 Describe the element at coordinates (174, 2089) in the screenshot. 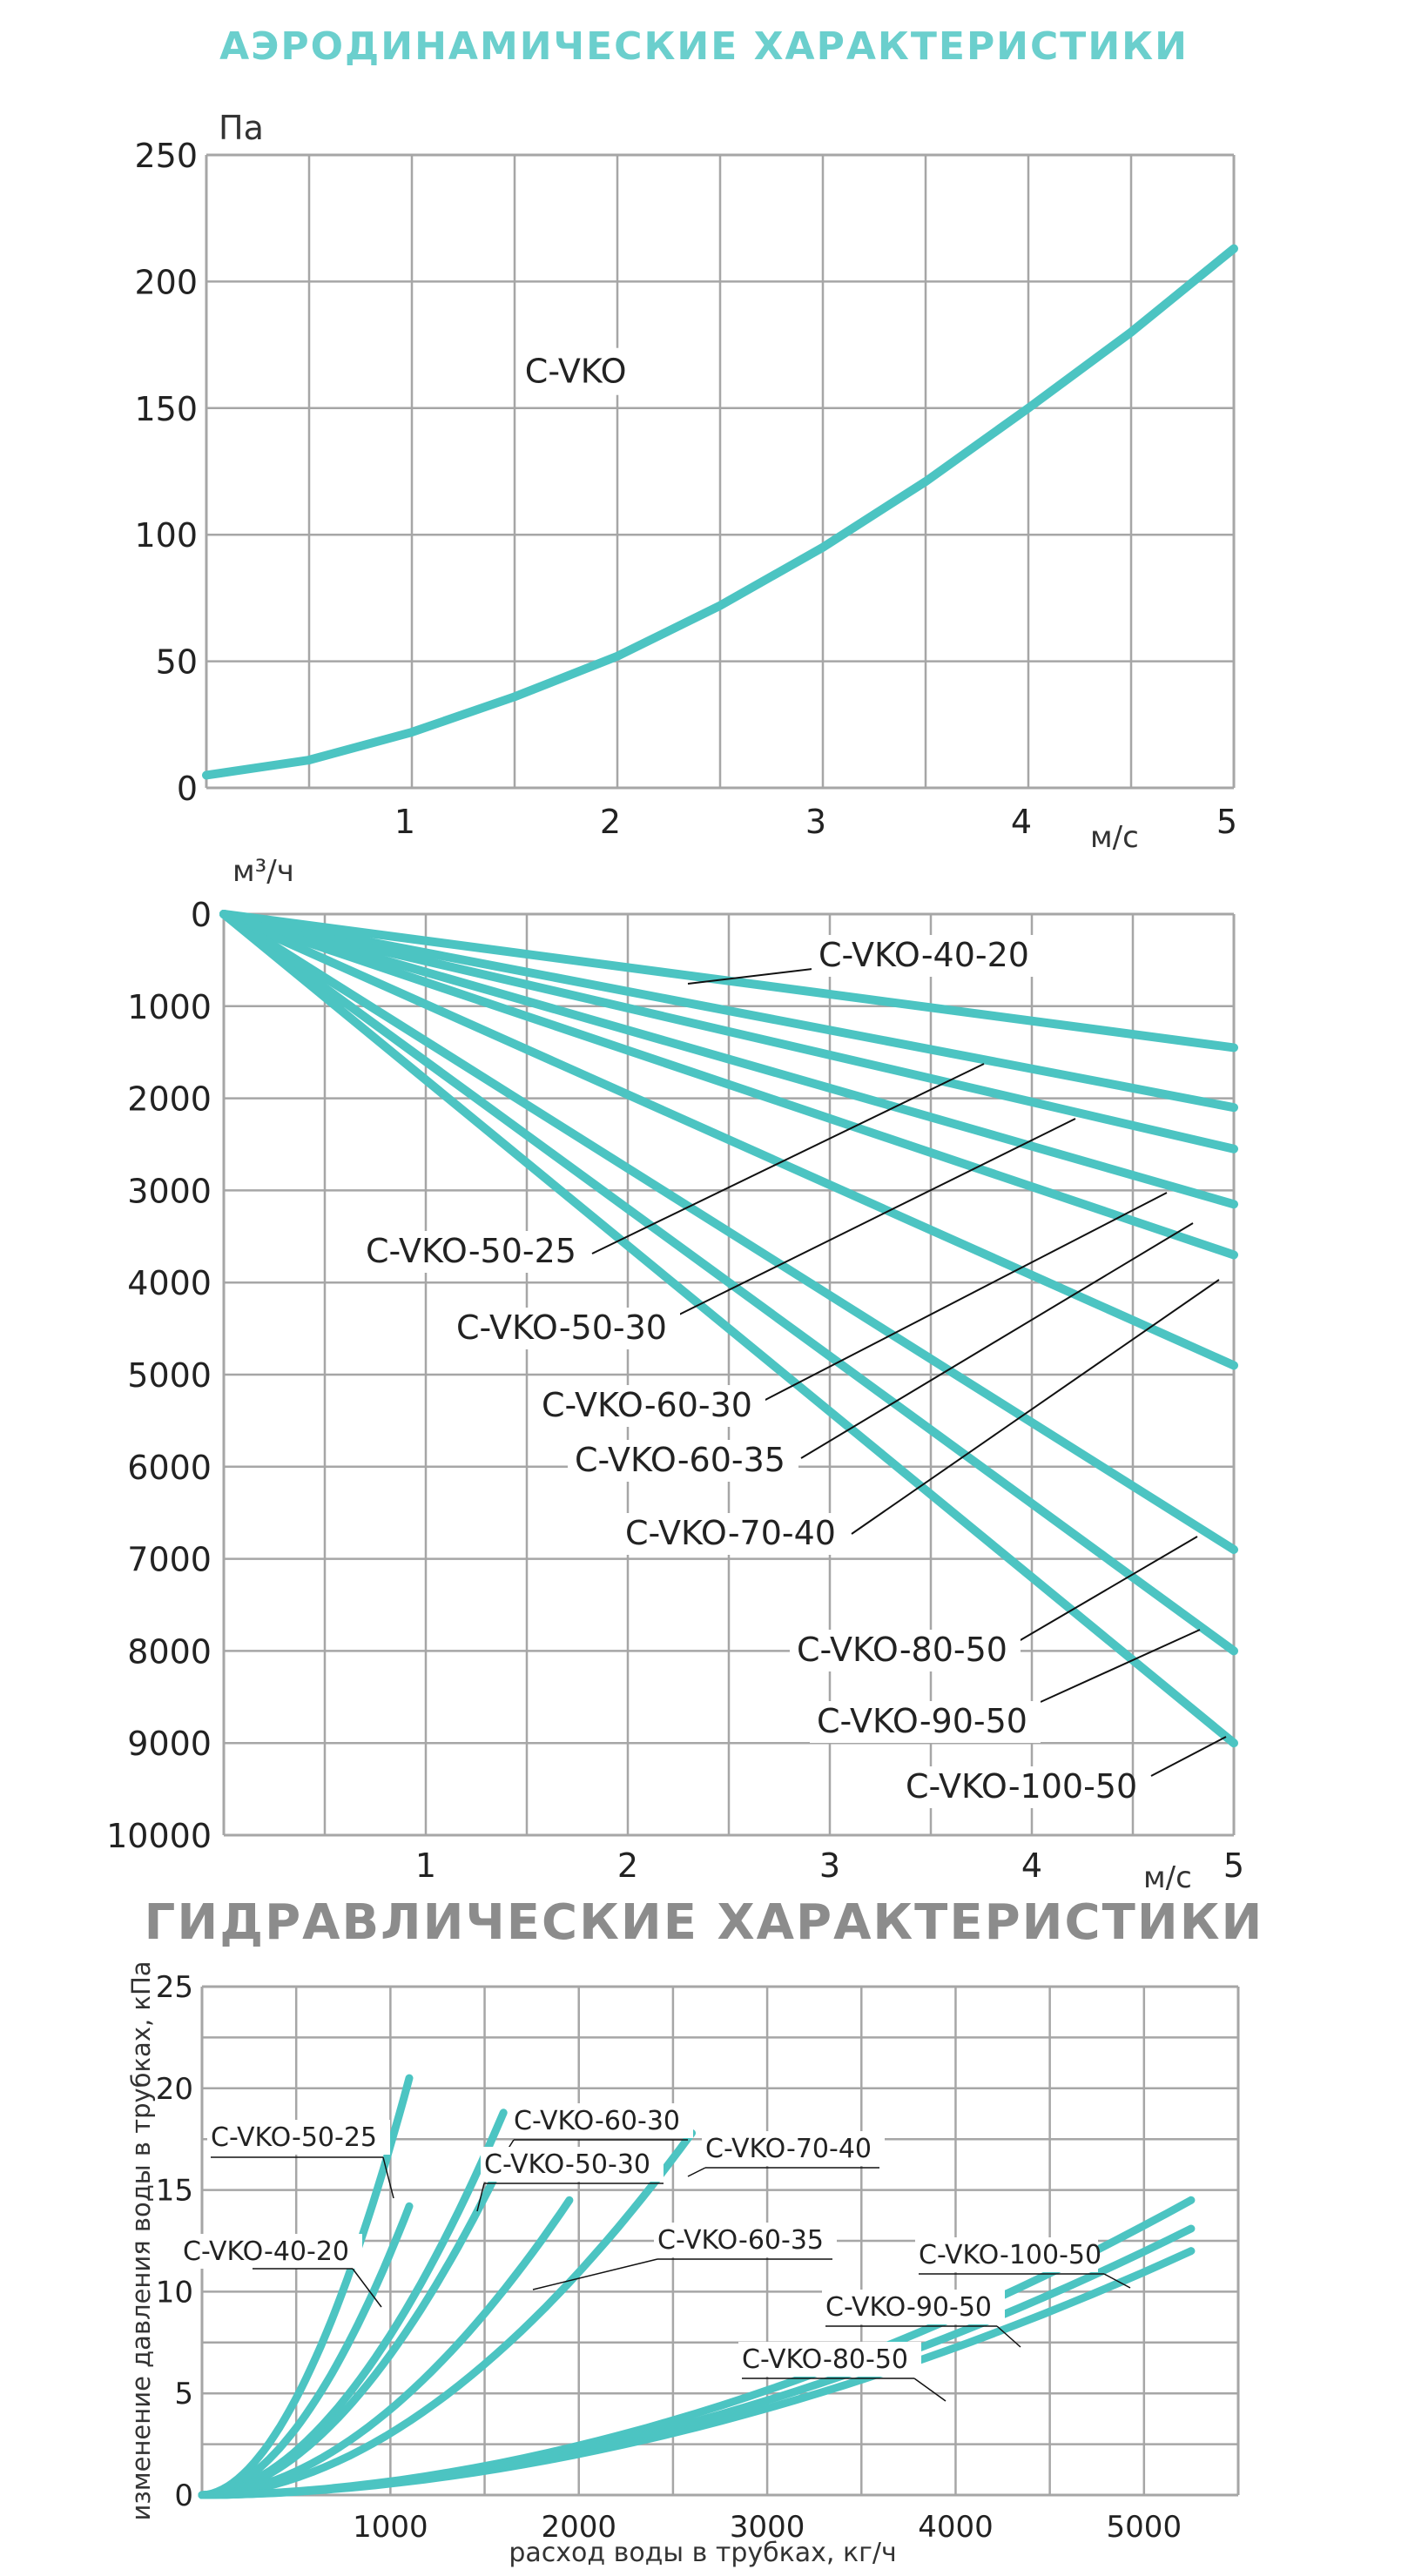

I see `y-tick-label: 20` at that location.